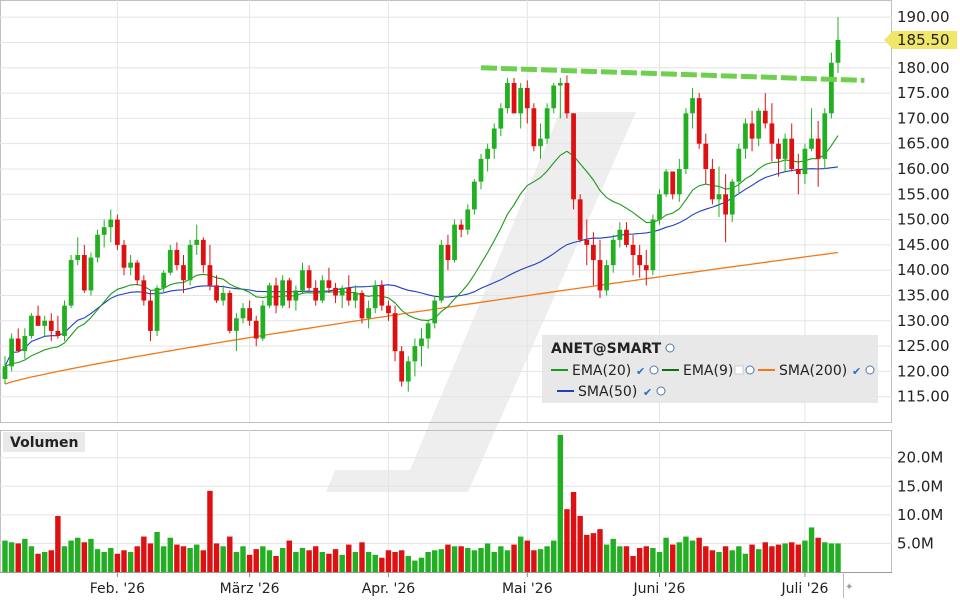 Image resolution: width=960 pixels, height=600 pixels. I want to click on volume-tick-label: 10.0M, so click(920, 515).